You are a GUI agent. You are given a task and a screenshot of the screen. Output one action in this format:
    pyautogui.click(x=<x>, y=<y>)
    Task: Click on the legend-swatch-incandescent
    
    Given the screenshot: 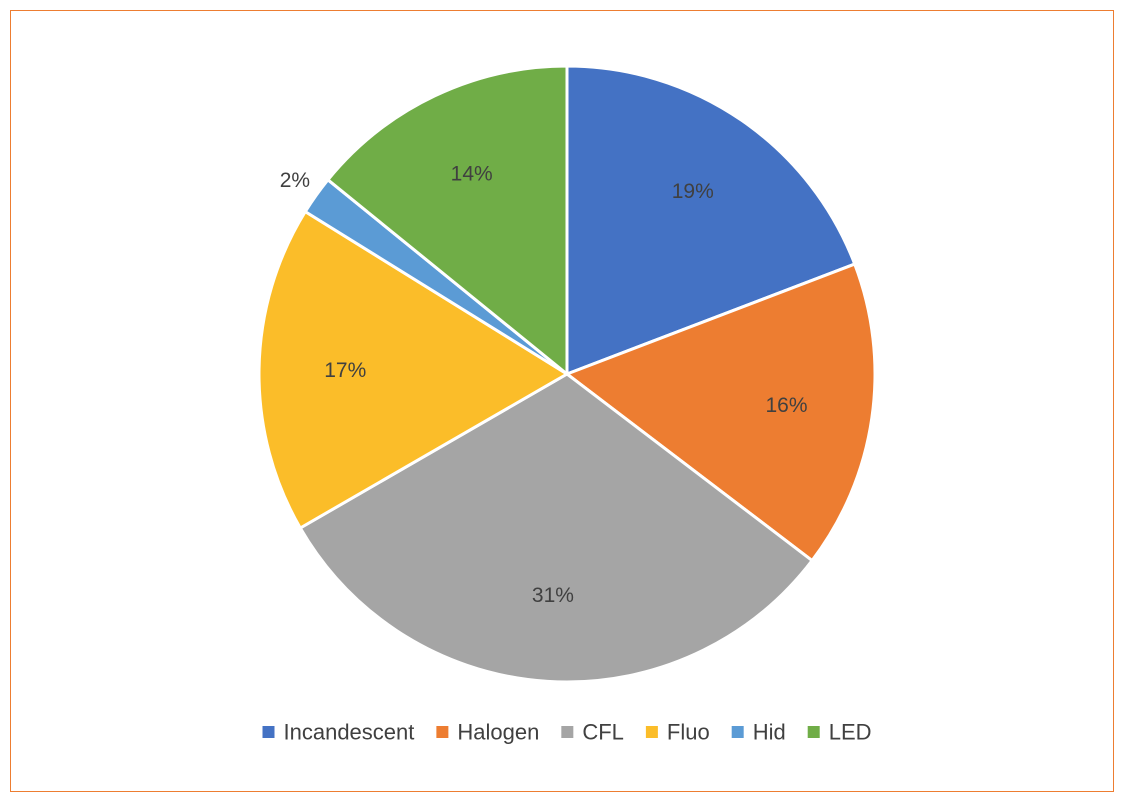 What is the action you would take?
    pyautogui.click(x=268, y=732)
    